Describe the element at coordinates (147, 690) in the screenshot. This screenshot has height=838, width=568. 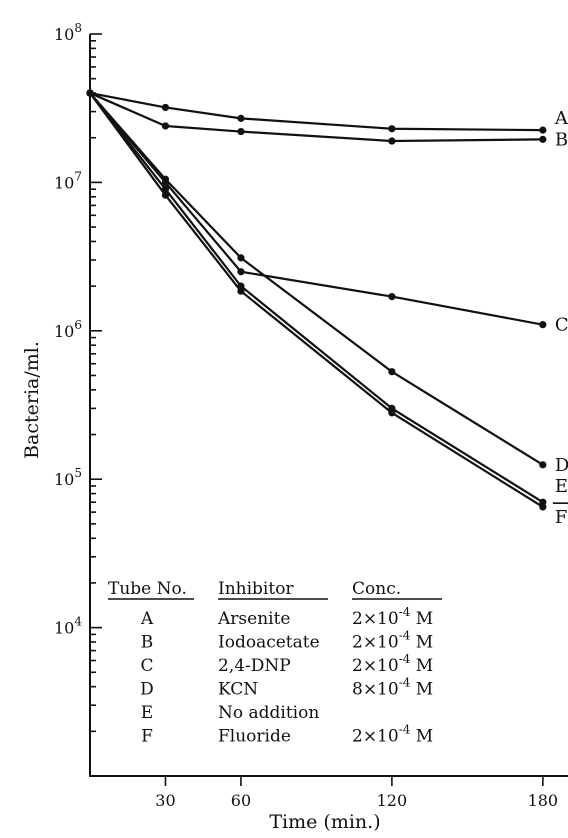
I see `legend-tube: D` at that location.